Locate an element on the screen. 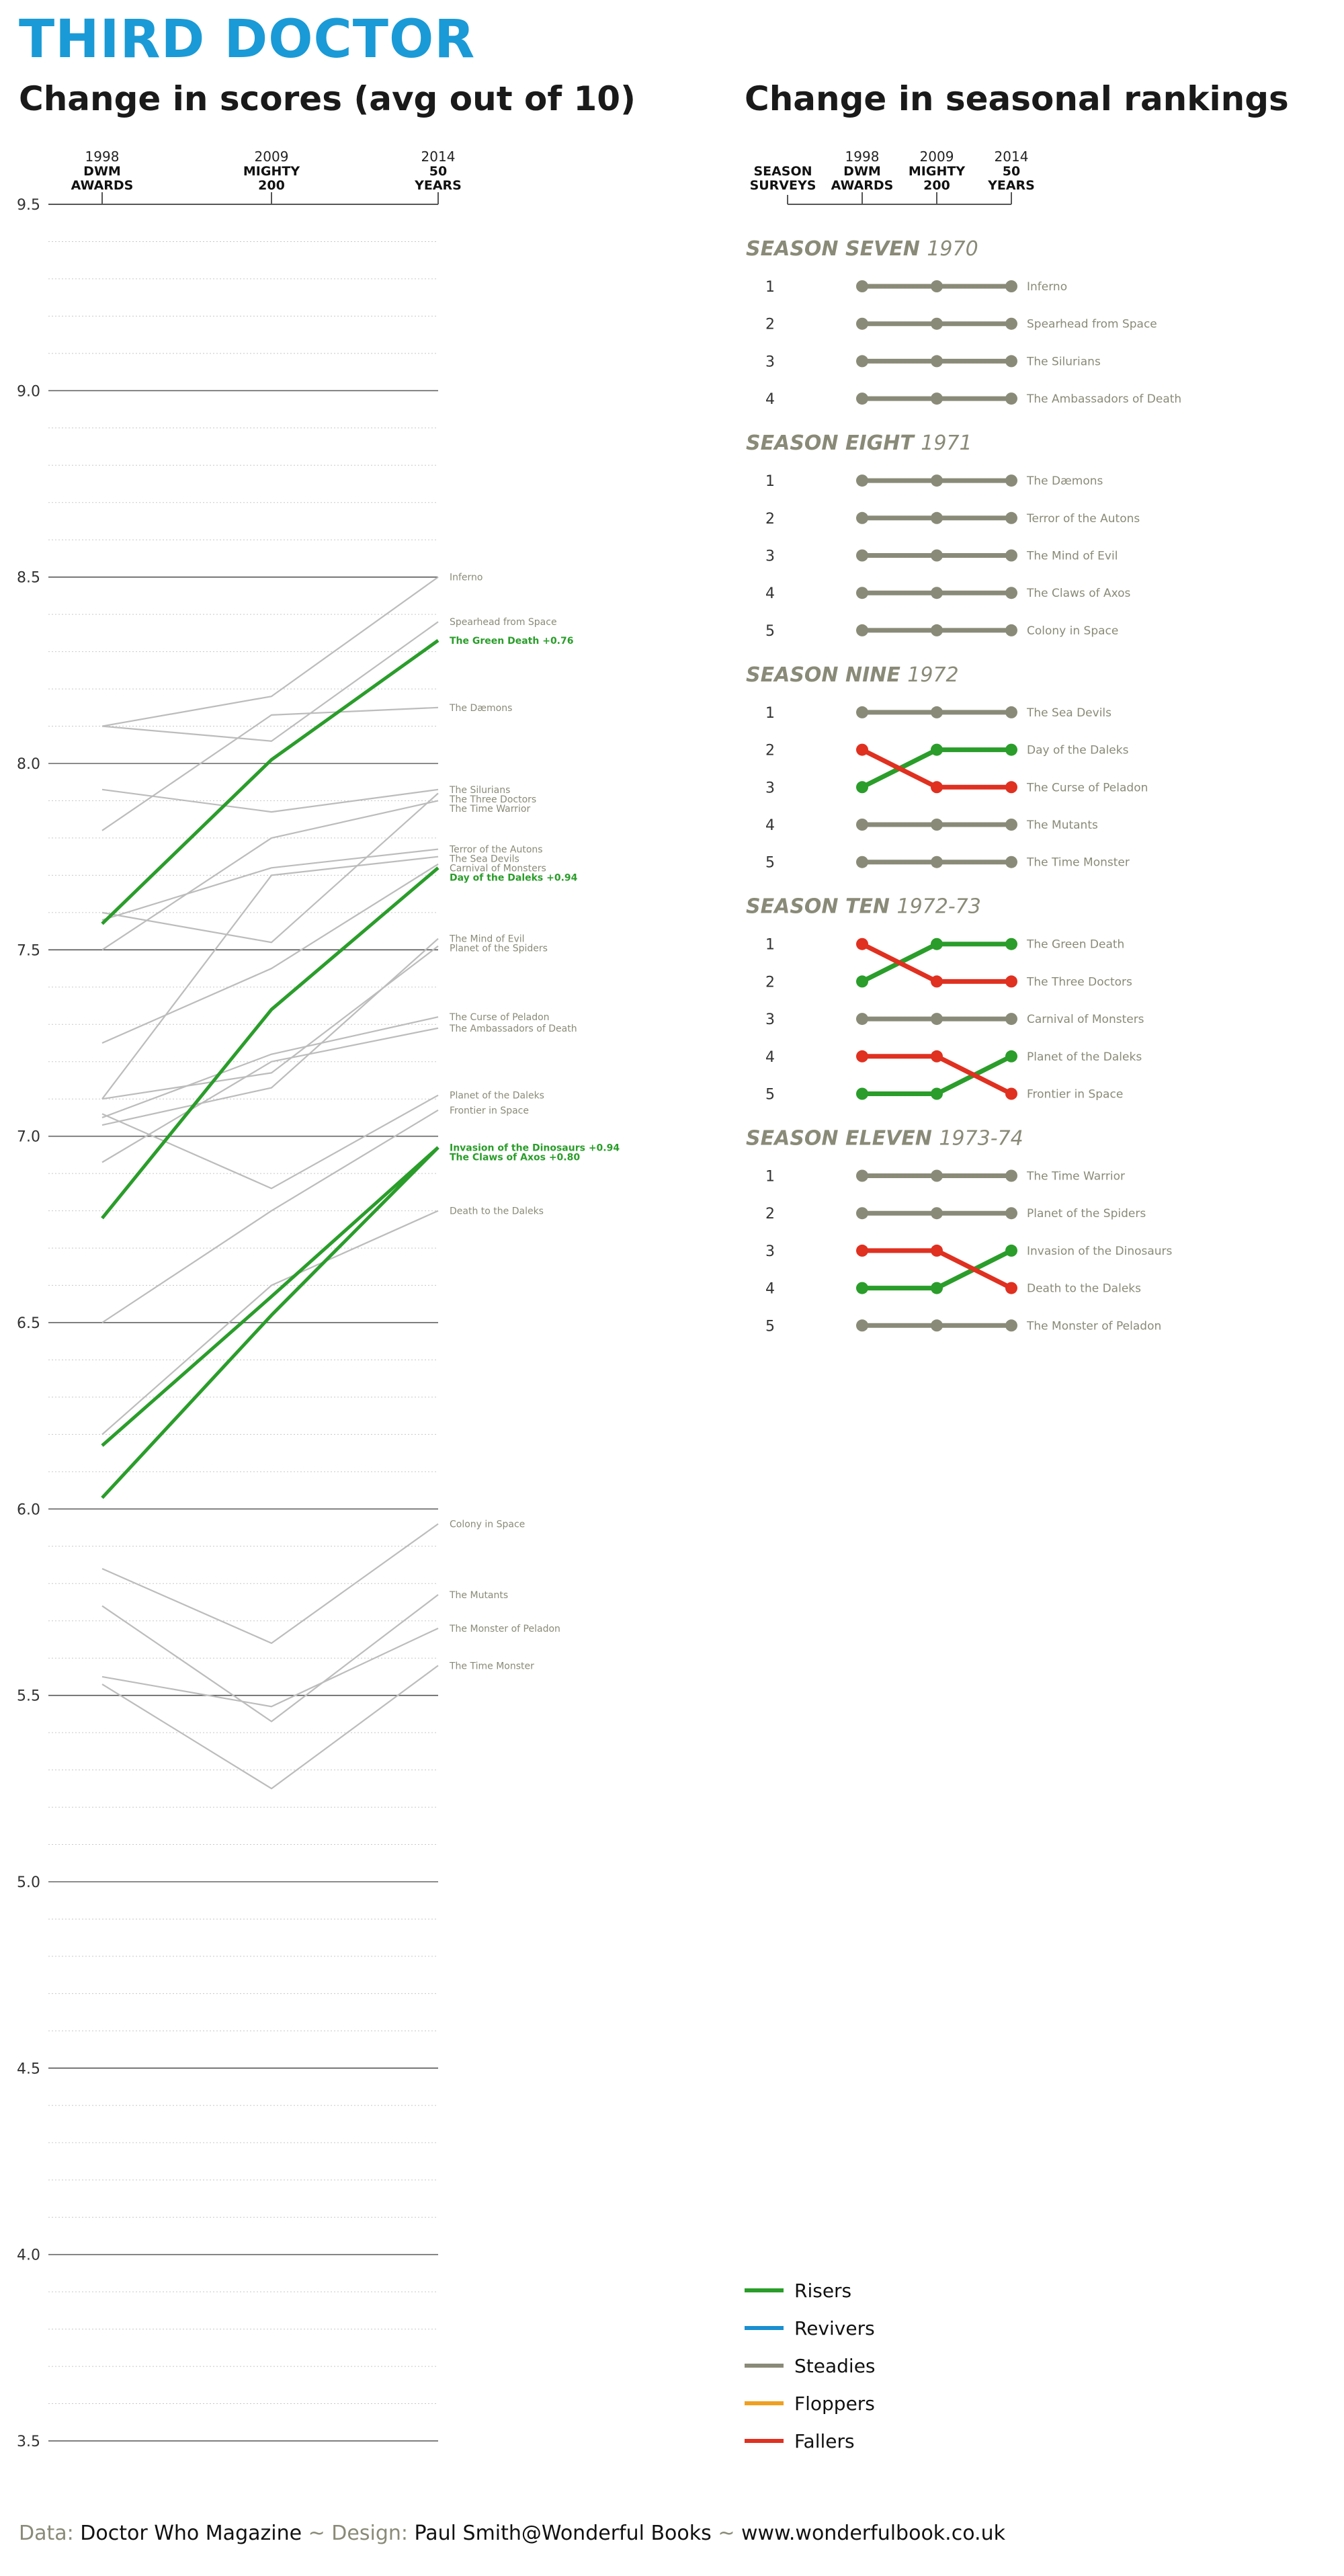  y-tick-label: 6.0 is located at coordinates (28, 1509).